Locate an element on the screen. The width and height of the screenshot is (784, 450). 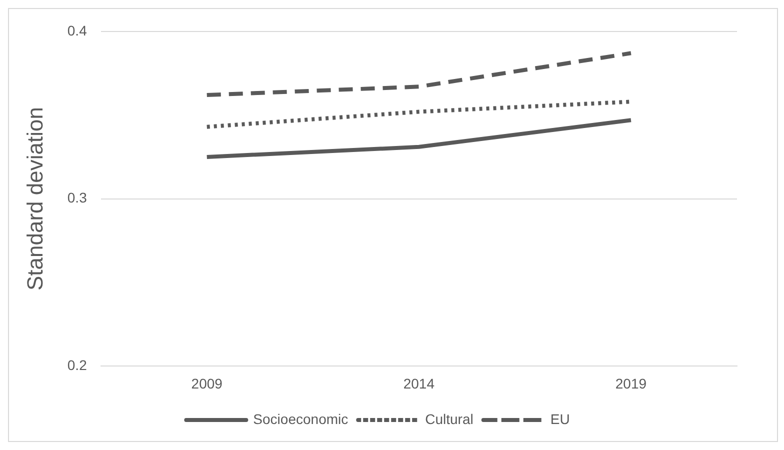
y-tick-label: 0.2 is located at coordinates (77, 365).